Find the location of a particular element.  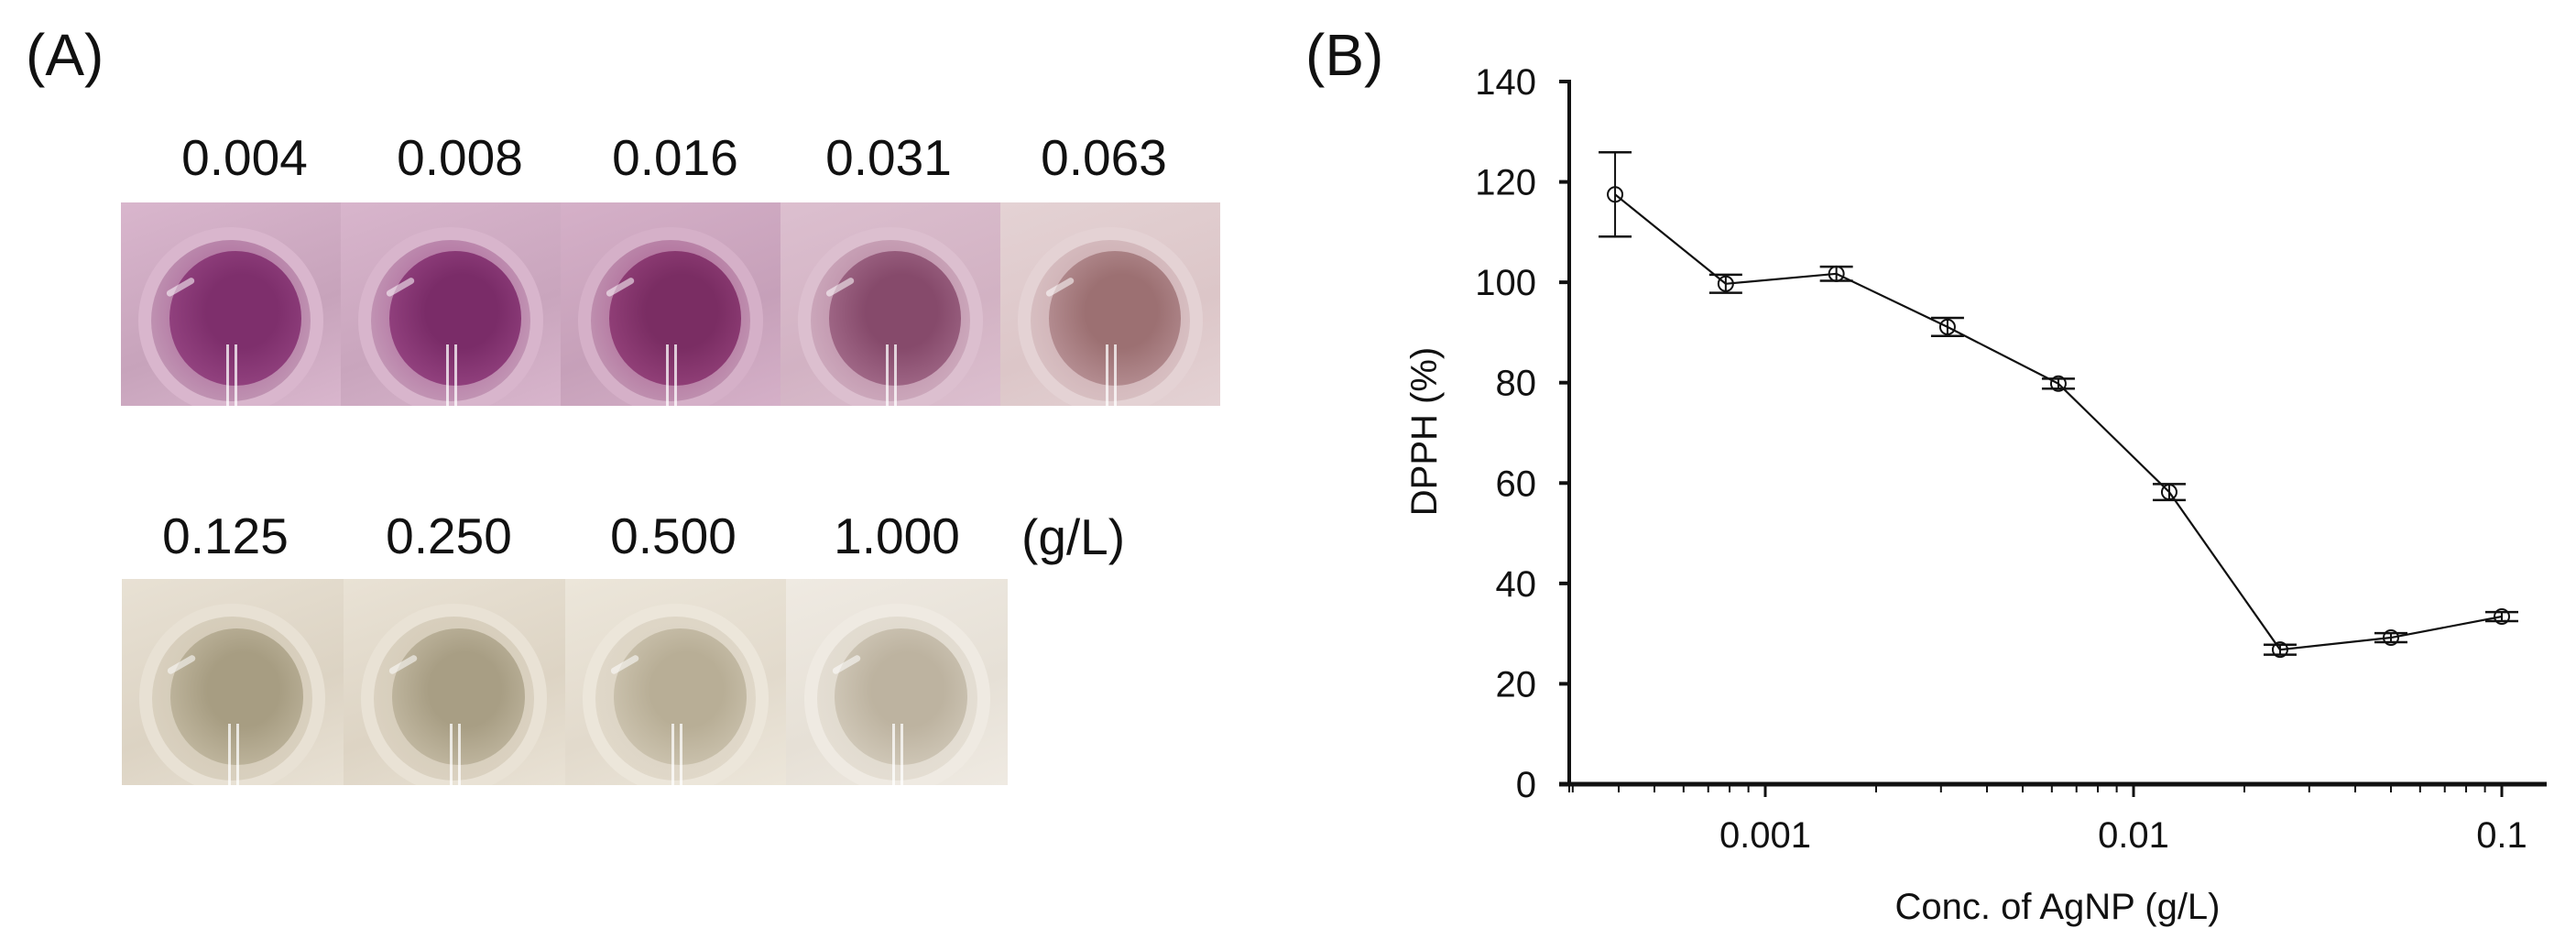

well-plate-photo-bottom-row is located at coordinates (565, 682).